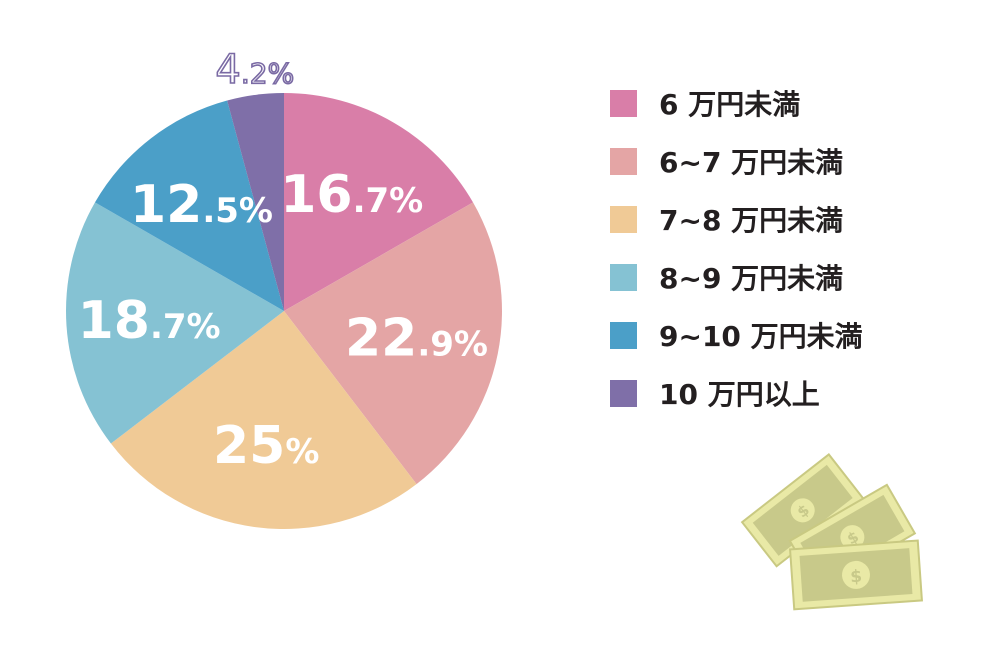 The height and width of the screenshot is (661, 1001). Describe the element at coordinates (149, 321) in the screenshot. I see `slice-value-label: 18.7%` at that location.